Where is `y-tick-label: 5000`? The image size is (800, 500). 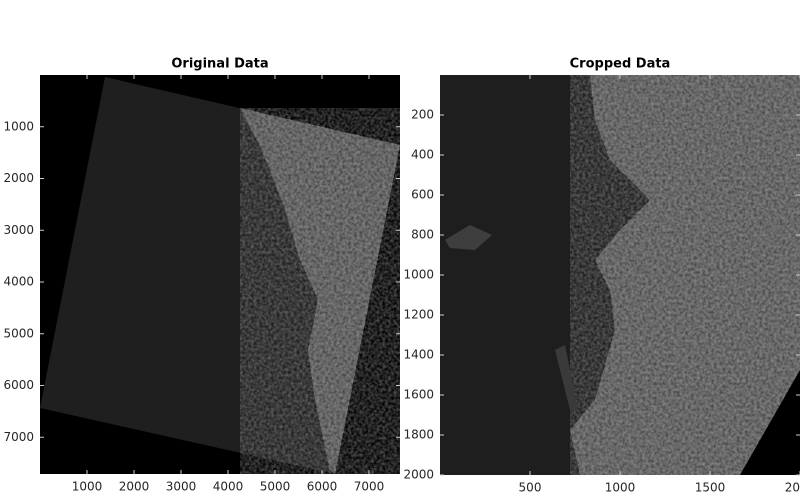 y-tick-label: 5000 is located at coordinates (18, 333).